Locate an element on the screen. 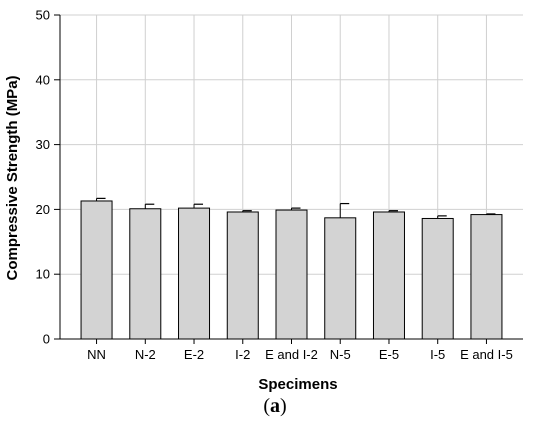 The width and height of the screenshot is (550, 430). x-tick-label: I-2 is located at coordinates (242, 354).